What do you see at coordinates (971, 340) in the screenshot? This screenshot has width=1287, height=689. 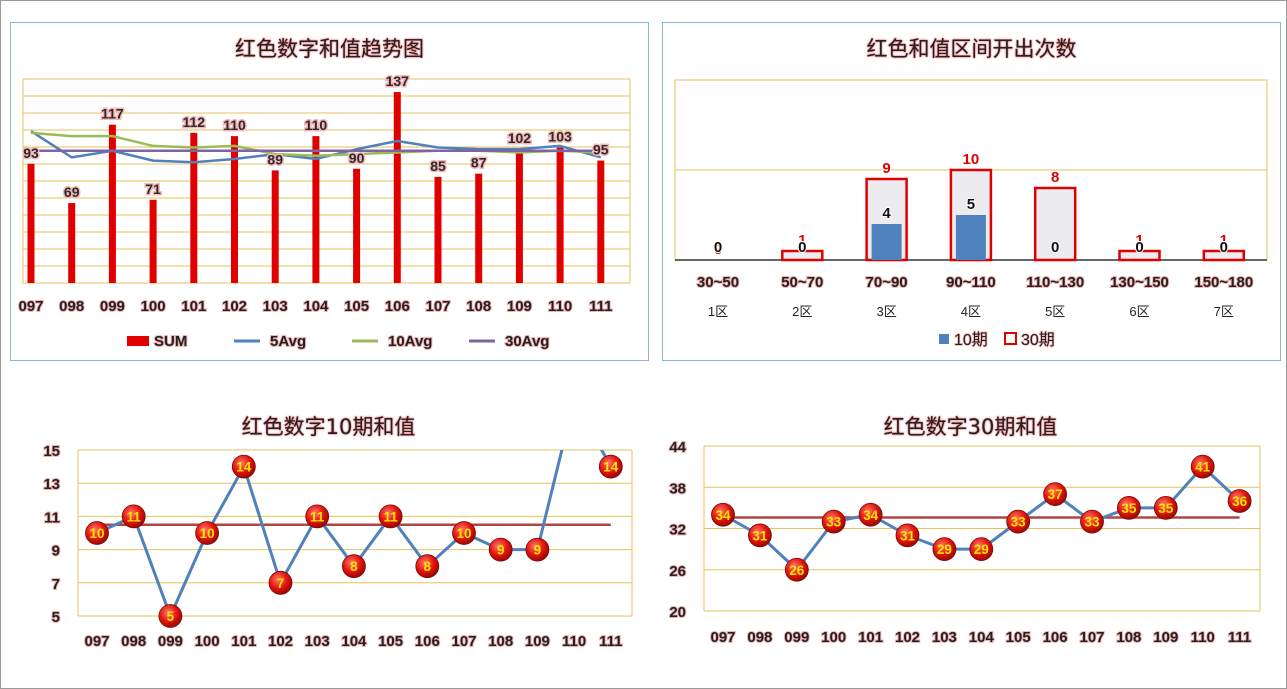 I see `legend-label: 10期` at bounding box center [971, 340].